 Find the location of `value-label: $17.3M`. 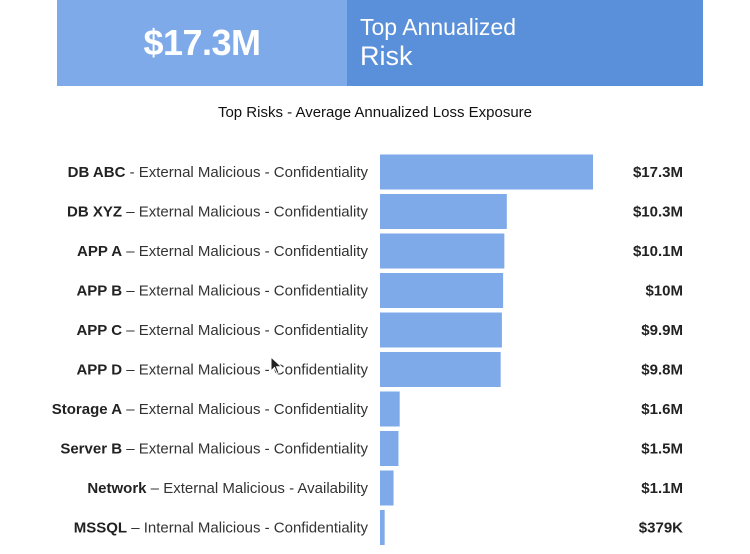

value-label: $17.3M is located at coordinates (658, 172).